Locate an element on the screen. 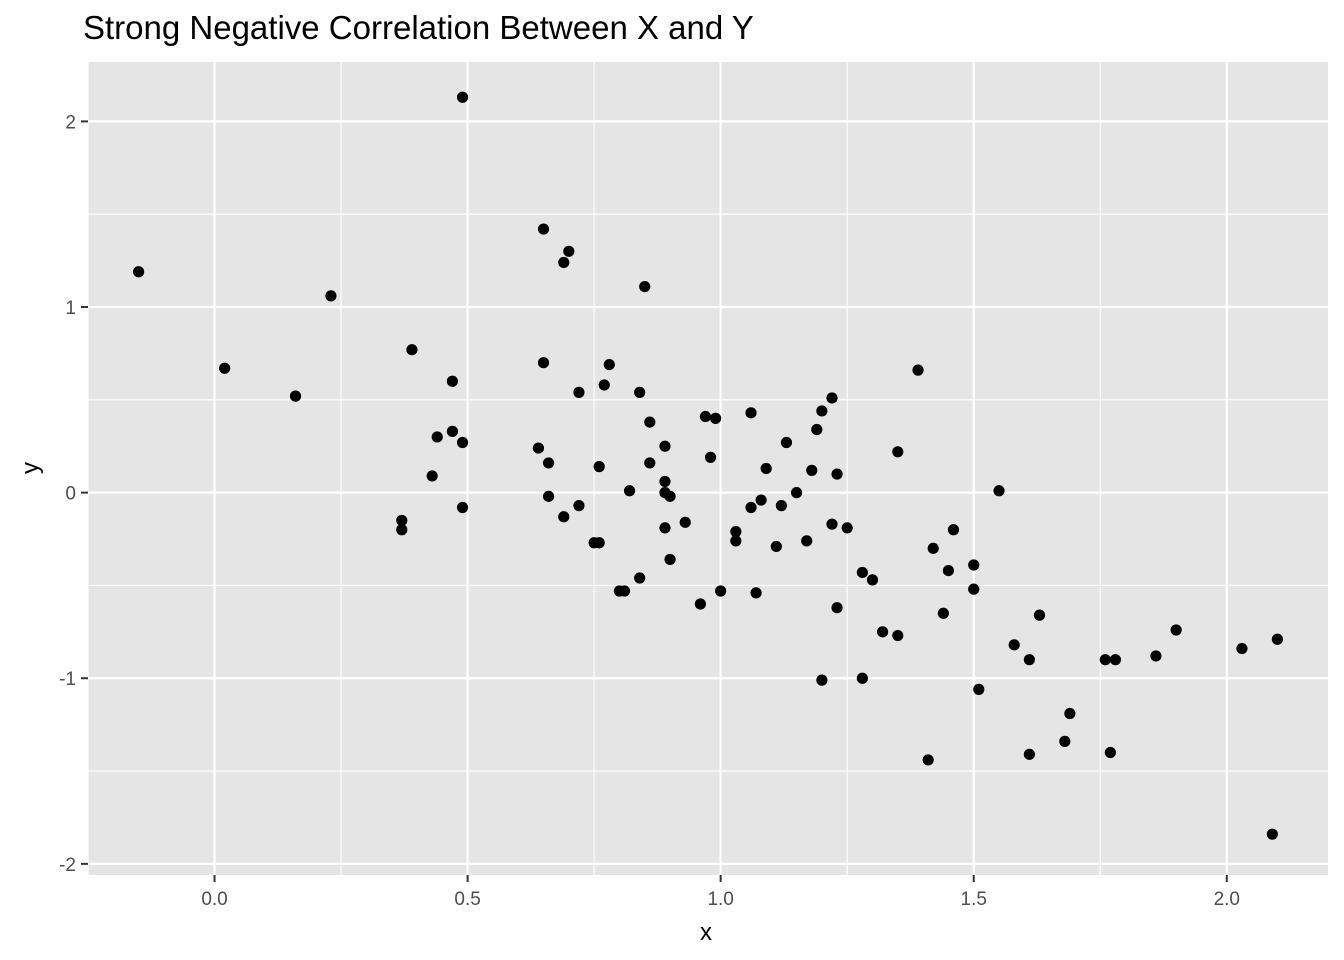 Image resolution: width=1344 pixels, height=960 pixels. x-tick-label: 1.0 is located at coordinates (720, 899).